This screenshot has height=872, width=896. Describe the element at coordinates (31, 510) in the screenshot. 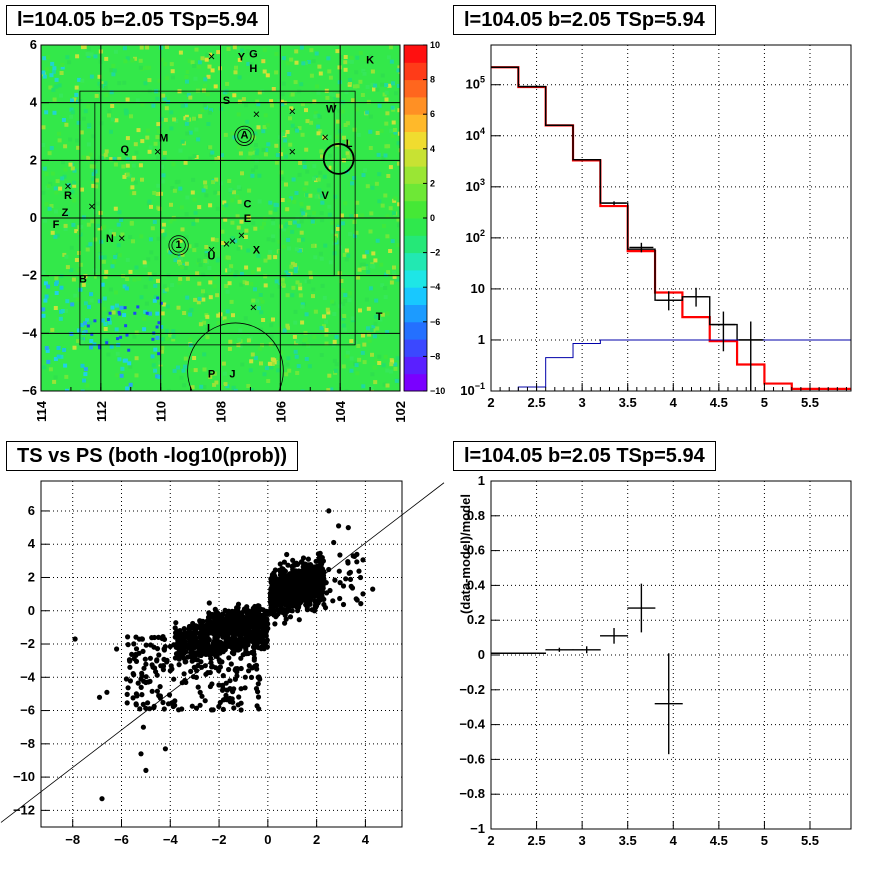

I see `scatter-y-tick-label: 6` at that location.